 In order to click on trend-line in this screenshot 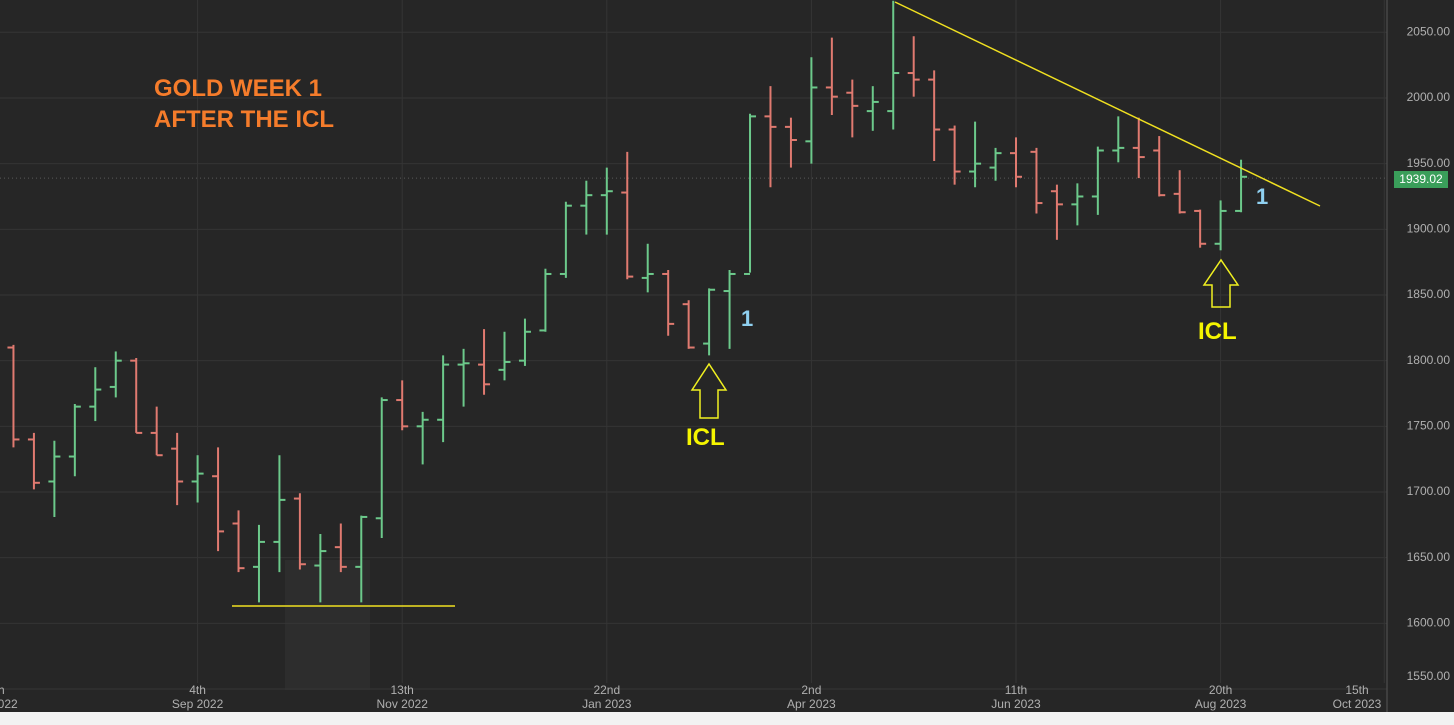, I will do `click(1107, 104)`.